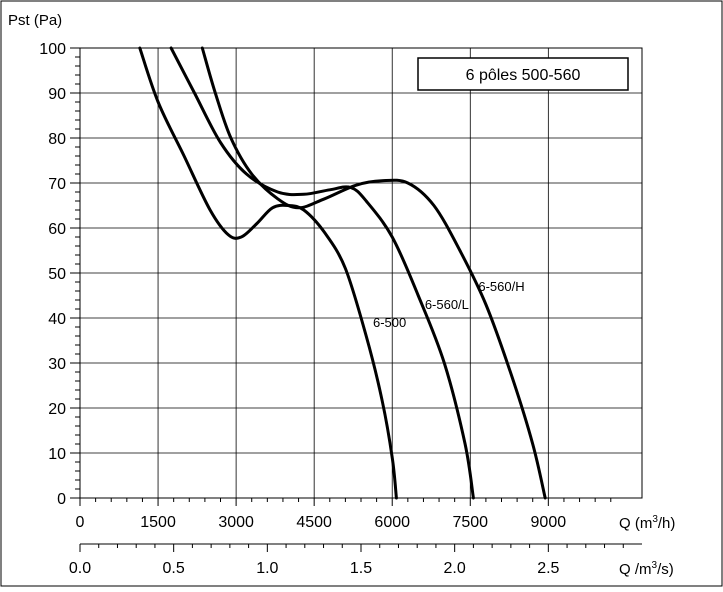  I want to click on x2-axis-title: Q /m3/s), so click(646, 569).